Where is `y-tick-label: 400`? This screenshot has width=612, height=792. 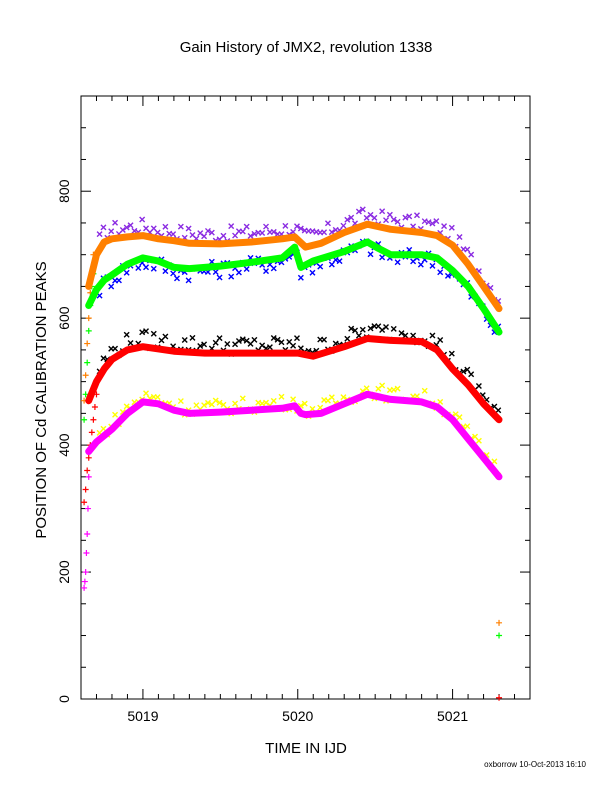 y-tick-label: 400 is located at coordinates (64, 445).